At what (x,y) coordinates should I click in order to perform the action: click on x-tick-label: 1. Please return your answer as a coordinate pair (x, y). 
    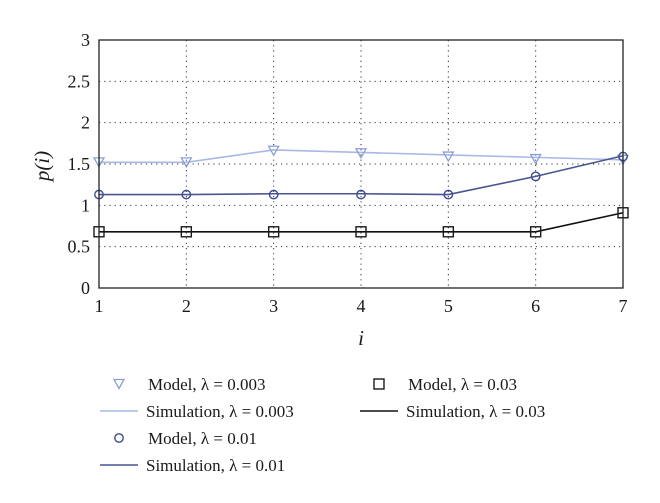
    Looking at the image, I should click on (99, 306).